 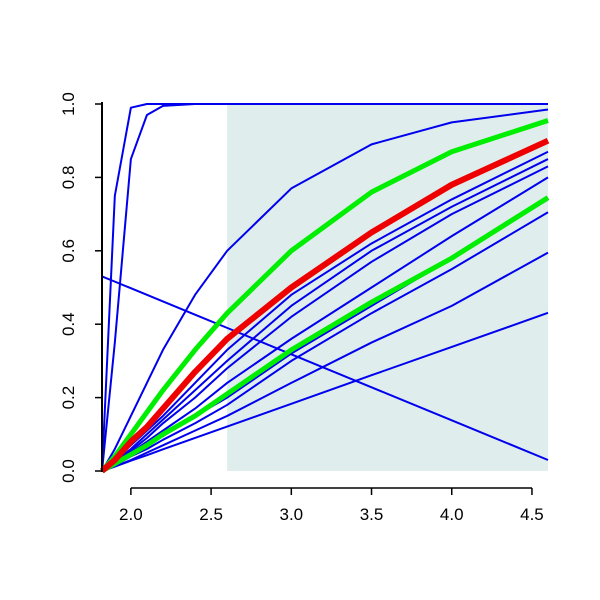 I want to click on y-tick-label: 0.6, so click(x=68, y=251).